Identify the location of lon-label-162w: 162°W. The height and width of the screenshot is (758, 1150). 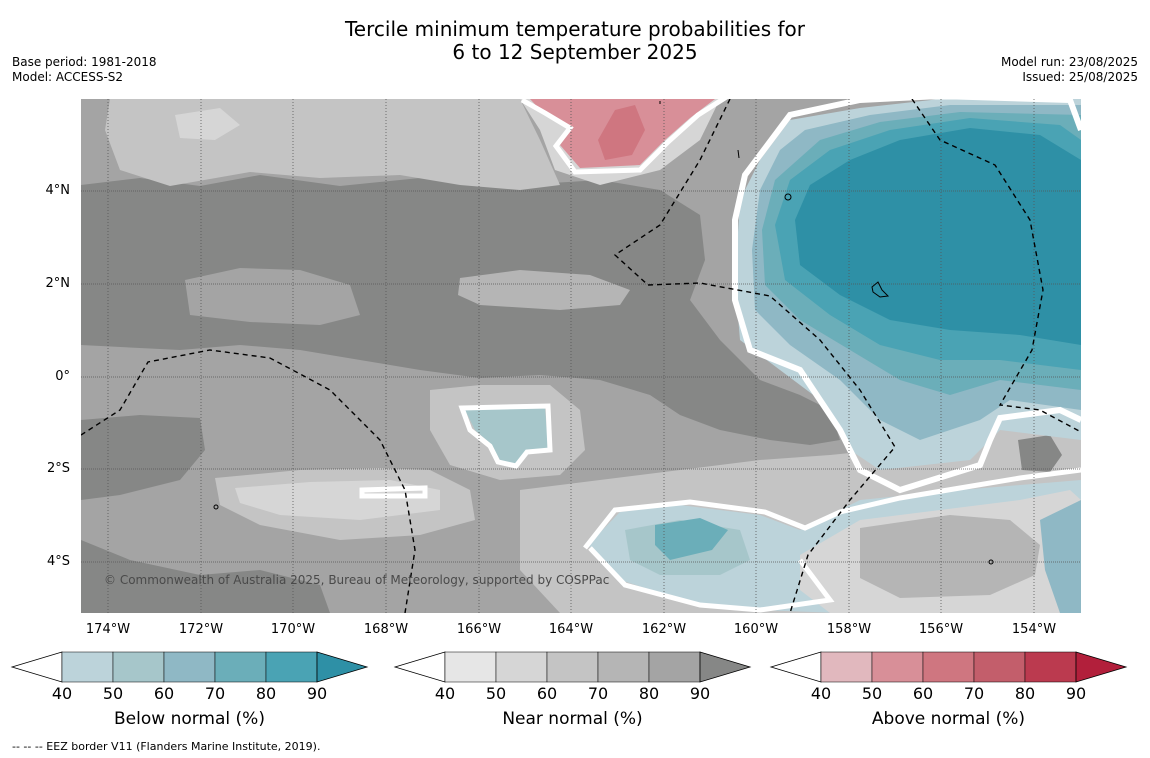
(664, 629).